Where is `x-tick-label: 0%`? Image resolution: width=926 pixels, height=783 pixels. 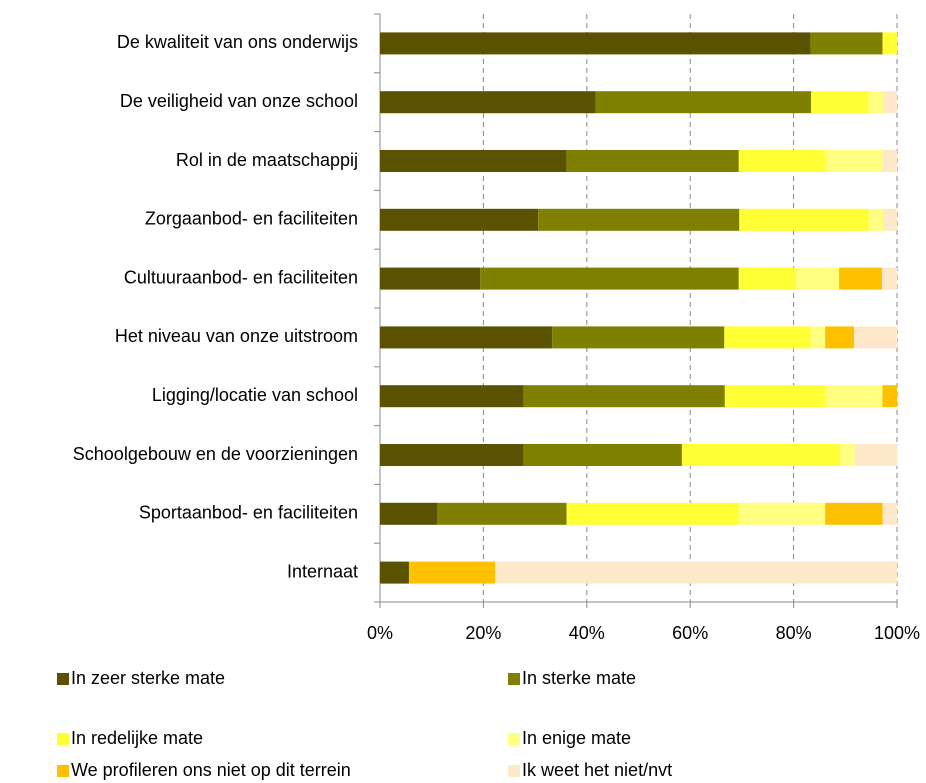 x-tick-label: 0% is located at coordinates (380, 633).